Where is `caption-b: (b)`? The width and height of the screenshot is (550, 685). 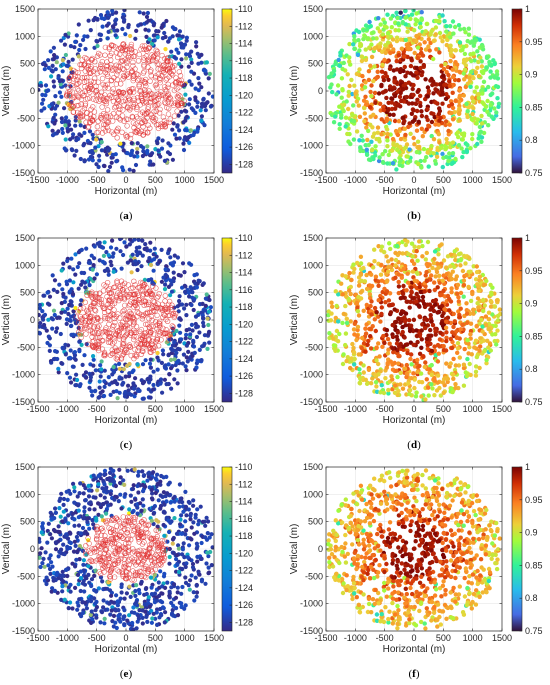 caption-b: (b) is located at coordinates (414, 216).